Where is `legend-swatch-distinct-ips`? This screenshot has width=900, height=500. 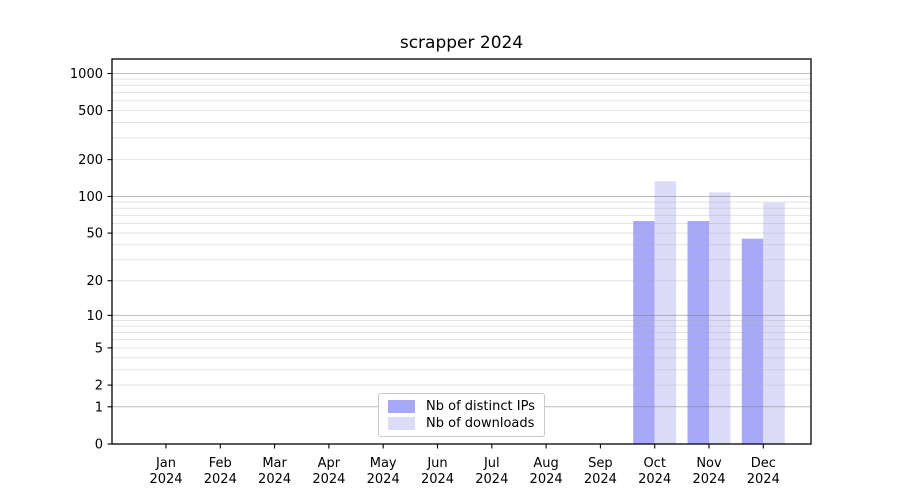
legend-swatch-distinct-ips is located at coordinates (401, 407).